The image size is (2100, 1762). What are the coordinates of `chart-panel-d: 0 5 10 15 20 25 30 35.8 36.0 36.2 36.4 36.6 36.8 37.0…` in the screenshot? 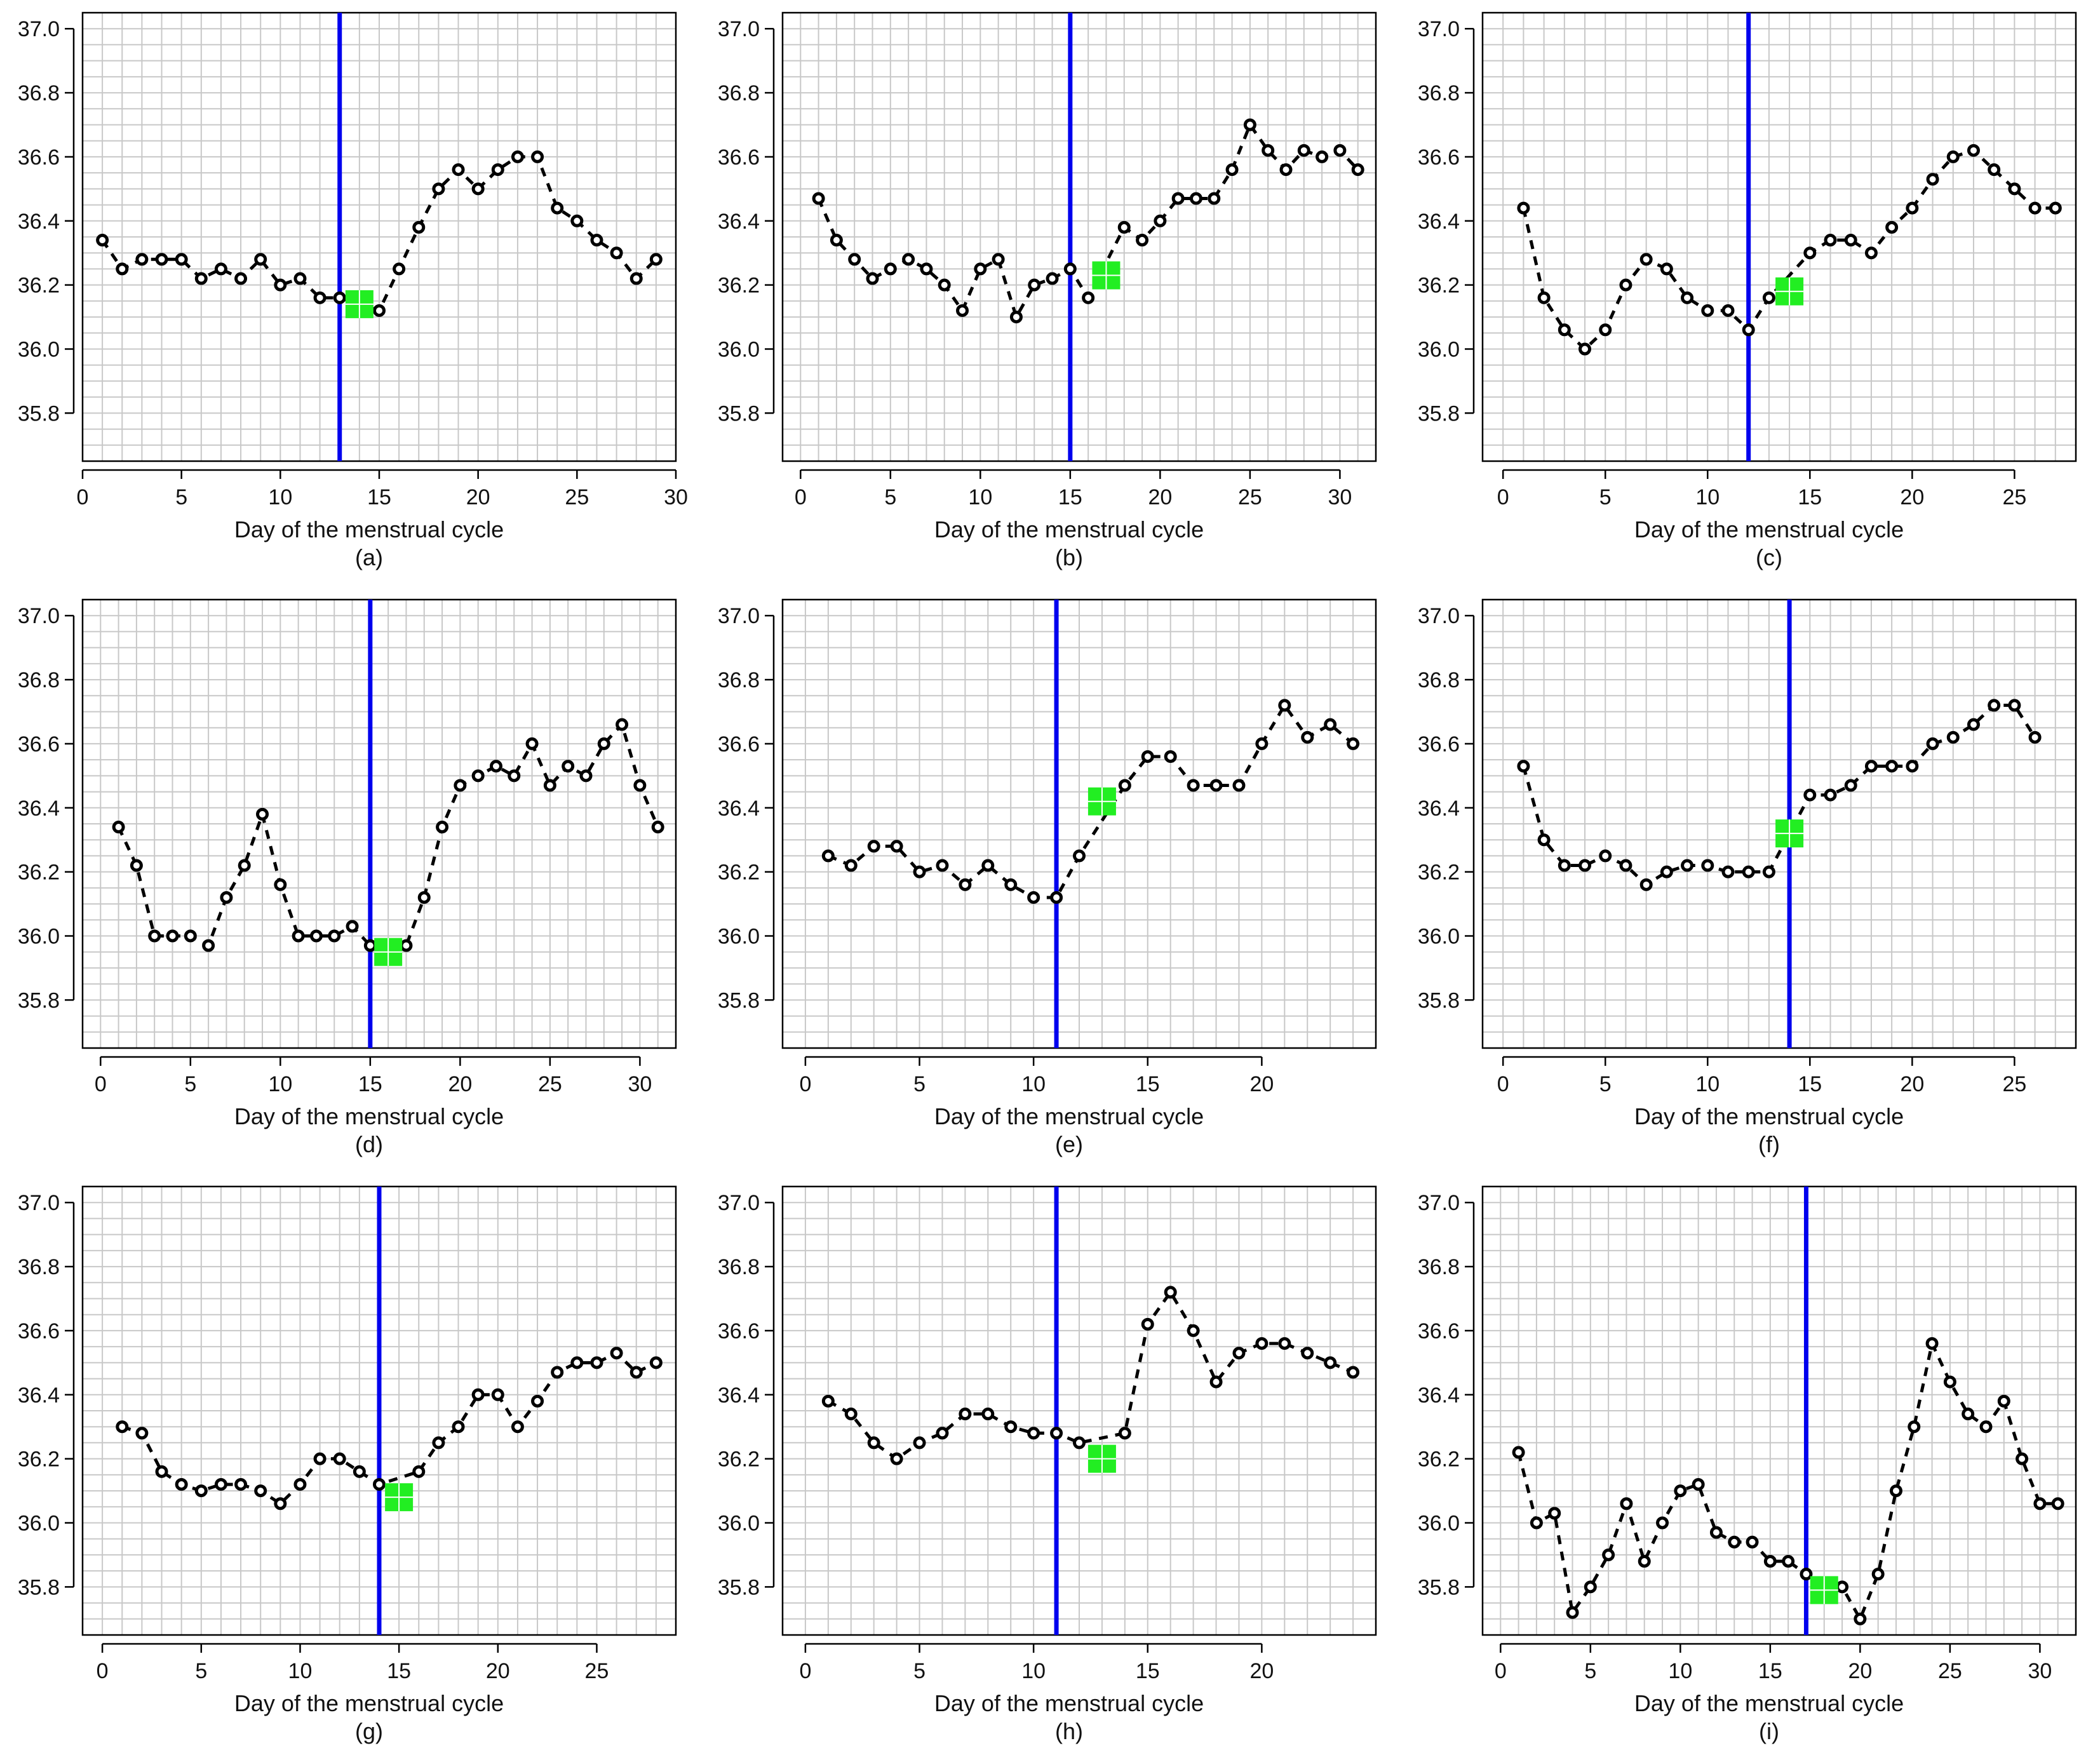 It's located at (350, 881).